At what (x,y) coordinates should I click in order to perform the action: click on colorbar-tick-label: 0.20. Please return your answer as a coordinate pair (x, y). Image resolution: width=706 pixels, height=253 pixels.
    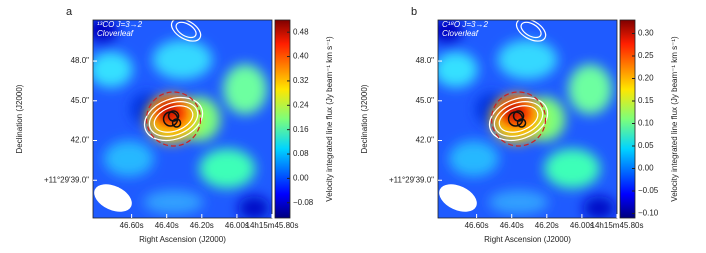
    Looking at the image, I should click on (646, 78).